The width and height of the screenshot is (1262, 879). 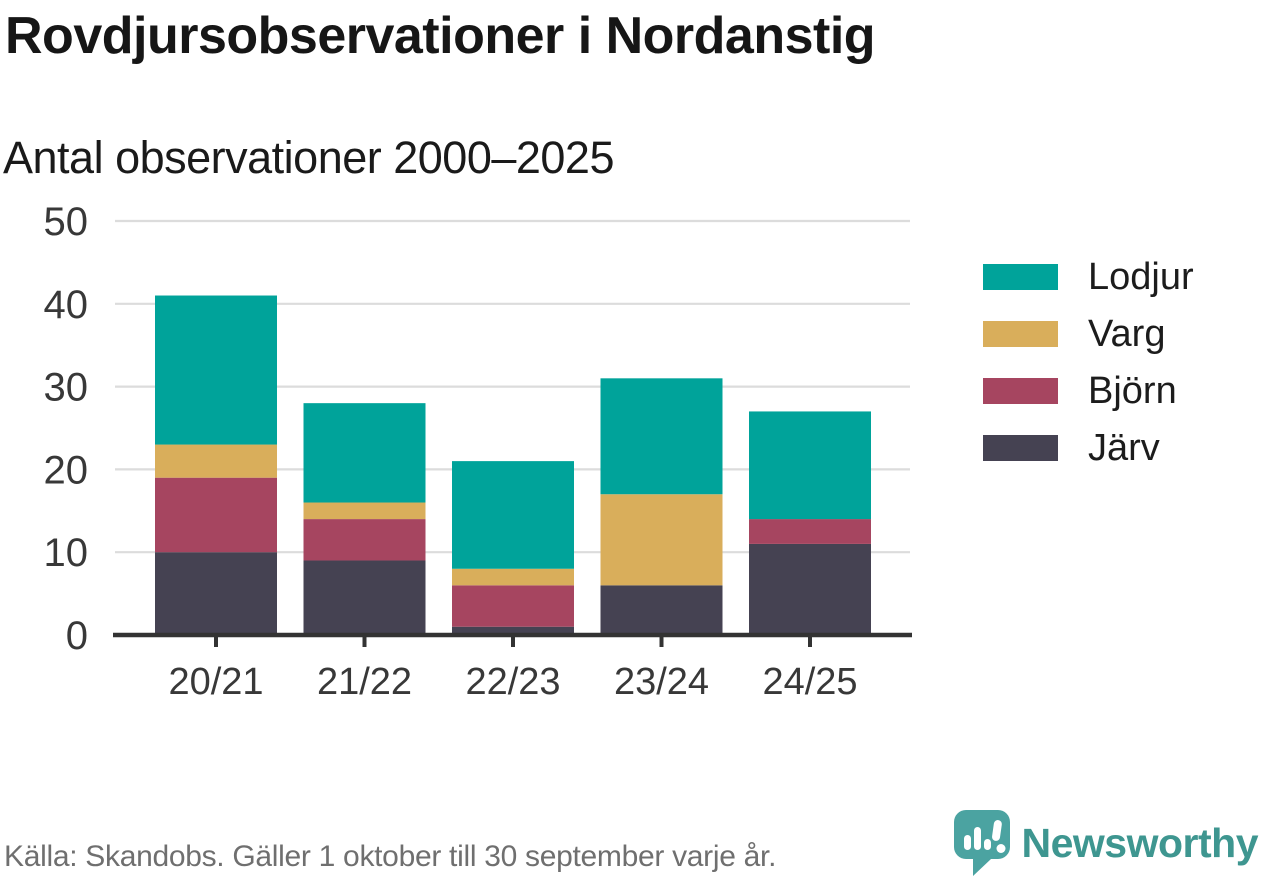 I want to click on chart-legend: Lodjur Varg Björn Järv, so click(x=1088, y=374).